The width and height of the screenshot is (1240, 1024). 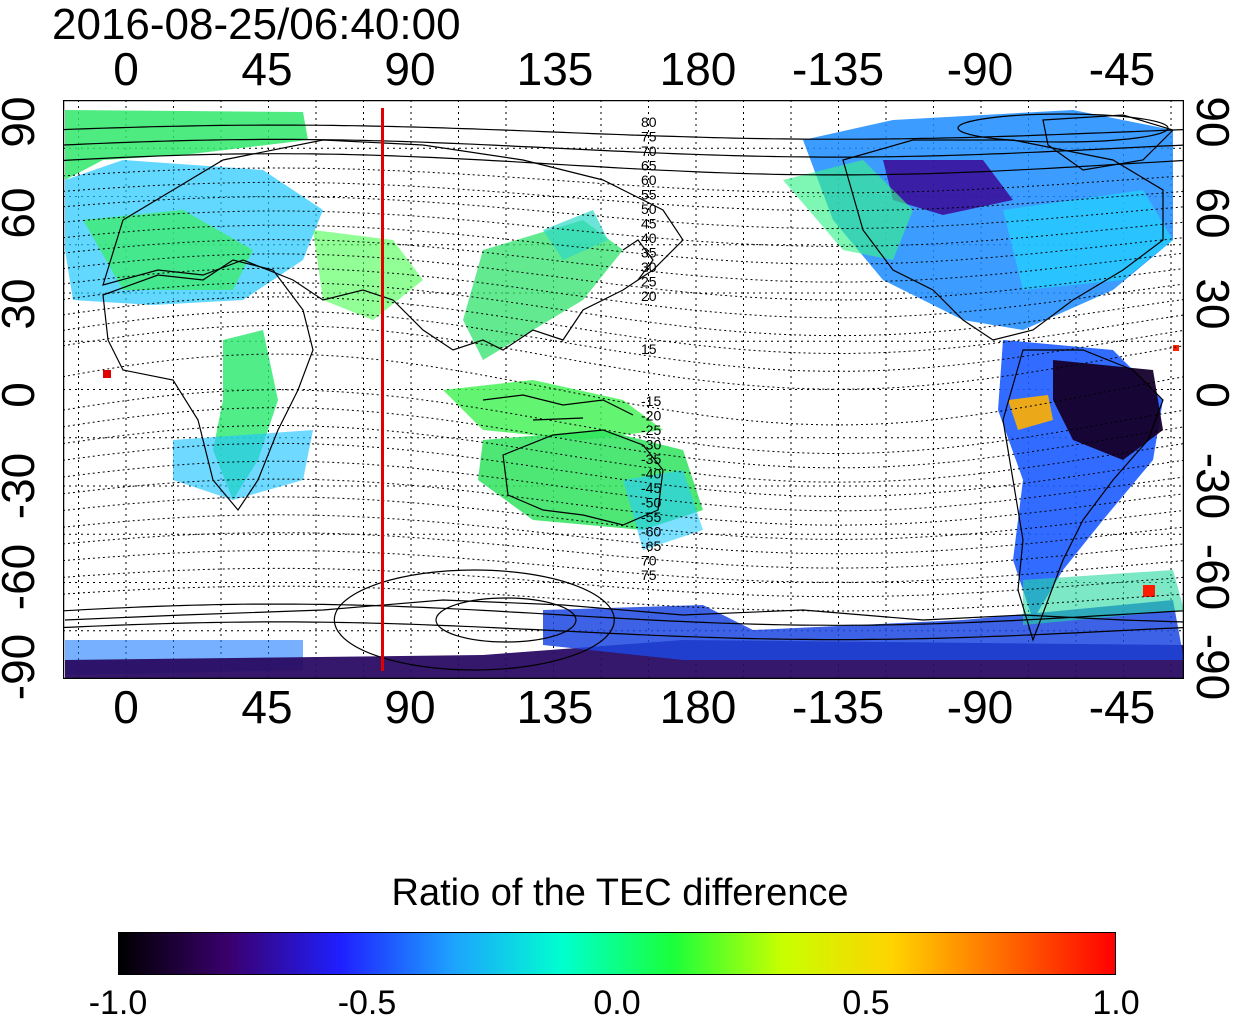 I want to click on magnetic-latitude-label: -15, so click(x=651, y=401).